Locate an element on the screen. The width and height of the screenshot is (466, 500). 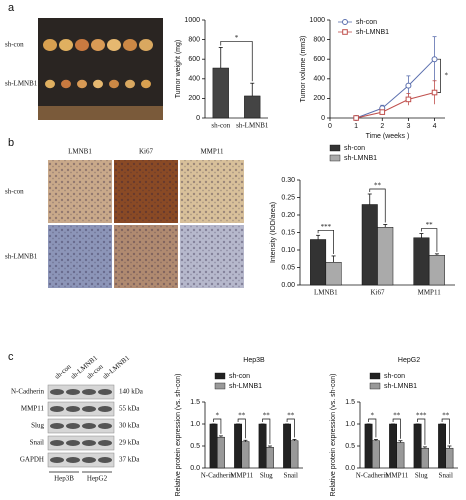
y-tick-label: 0.5 is located at coordinates (195, 446).